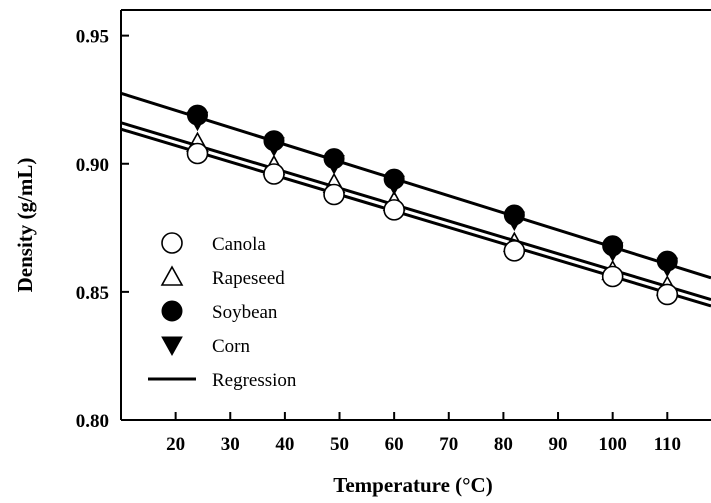 The height and width of the screenshot is (503, 711). I want to click on legend-marker-rapeseed, so click(172, 275).